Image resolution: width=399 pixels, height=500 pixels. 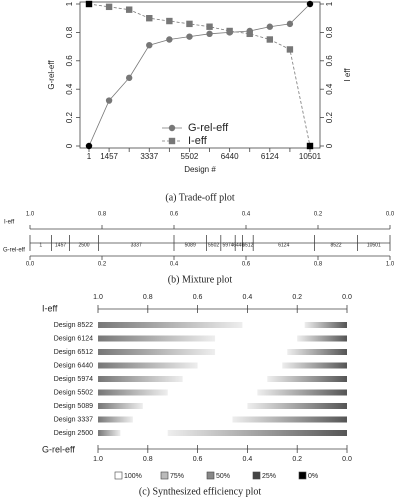 I want to click on segment-label: 1, so click(x=40, y=245).